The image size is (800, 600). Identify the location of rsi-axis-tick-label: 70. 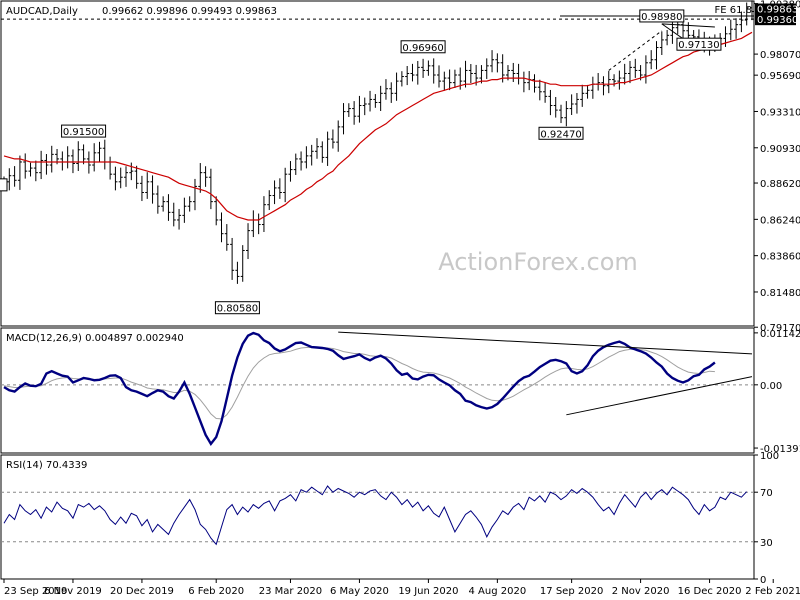
(766, 493).